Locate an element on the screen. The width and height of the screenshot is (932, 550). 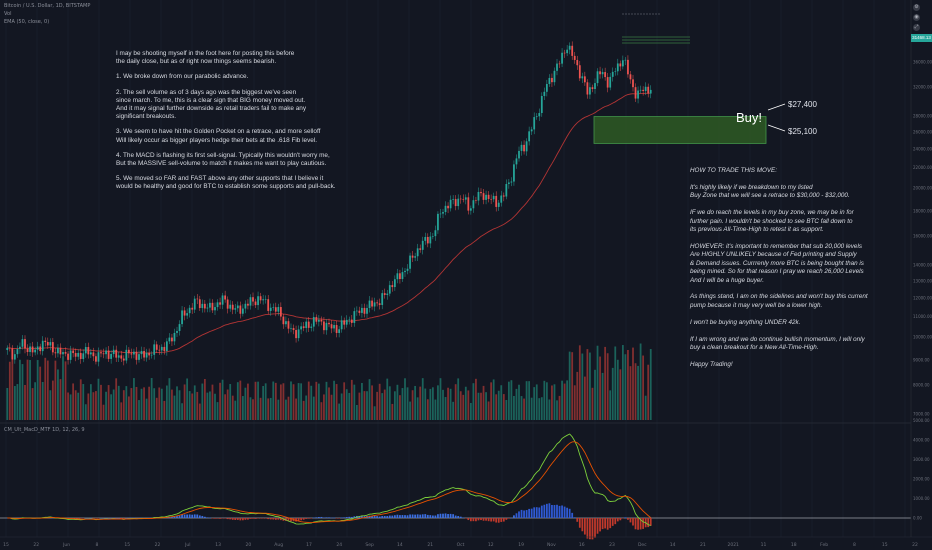
camera-icon: ◉ is located at coordinates (916, 17).